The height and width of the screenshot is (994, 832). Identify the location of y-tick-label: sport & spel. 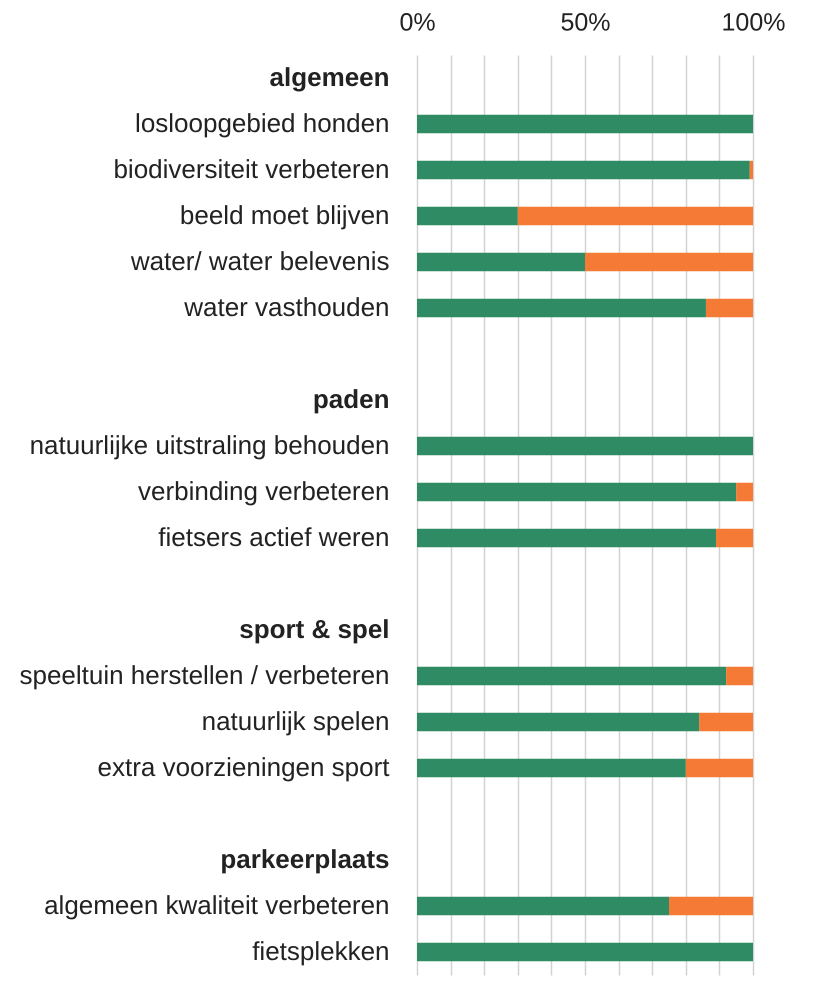
(314, 629).